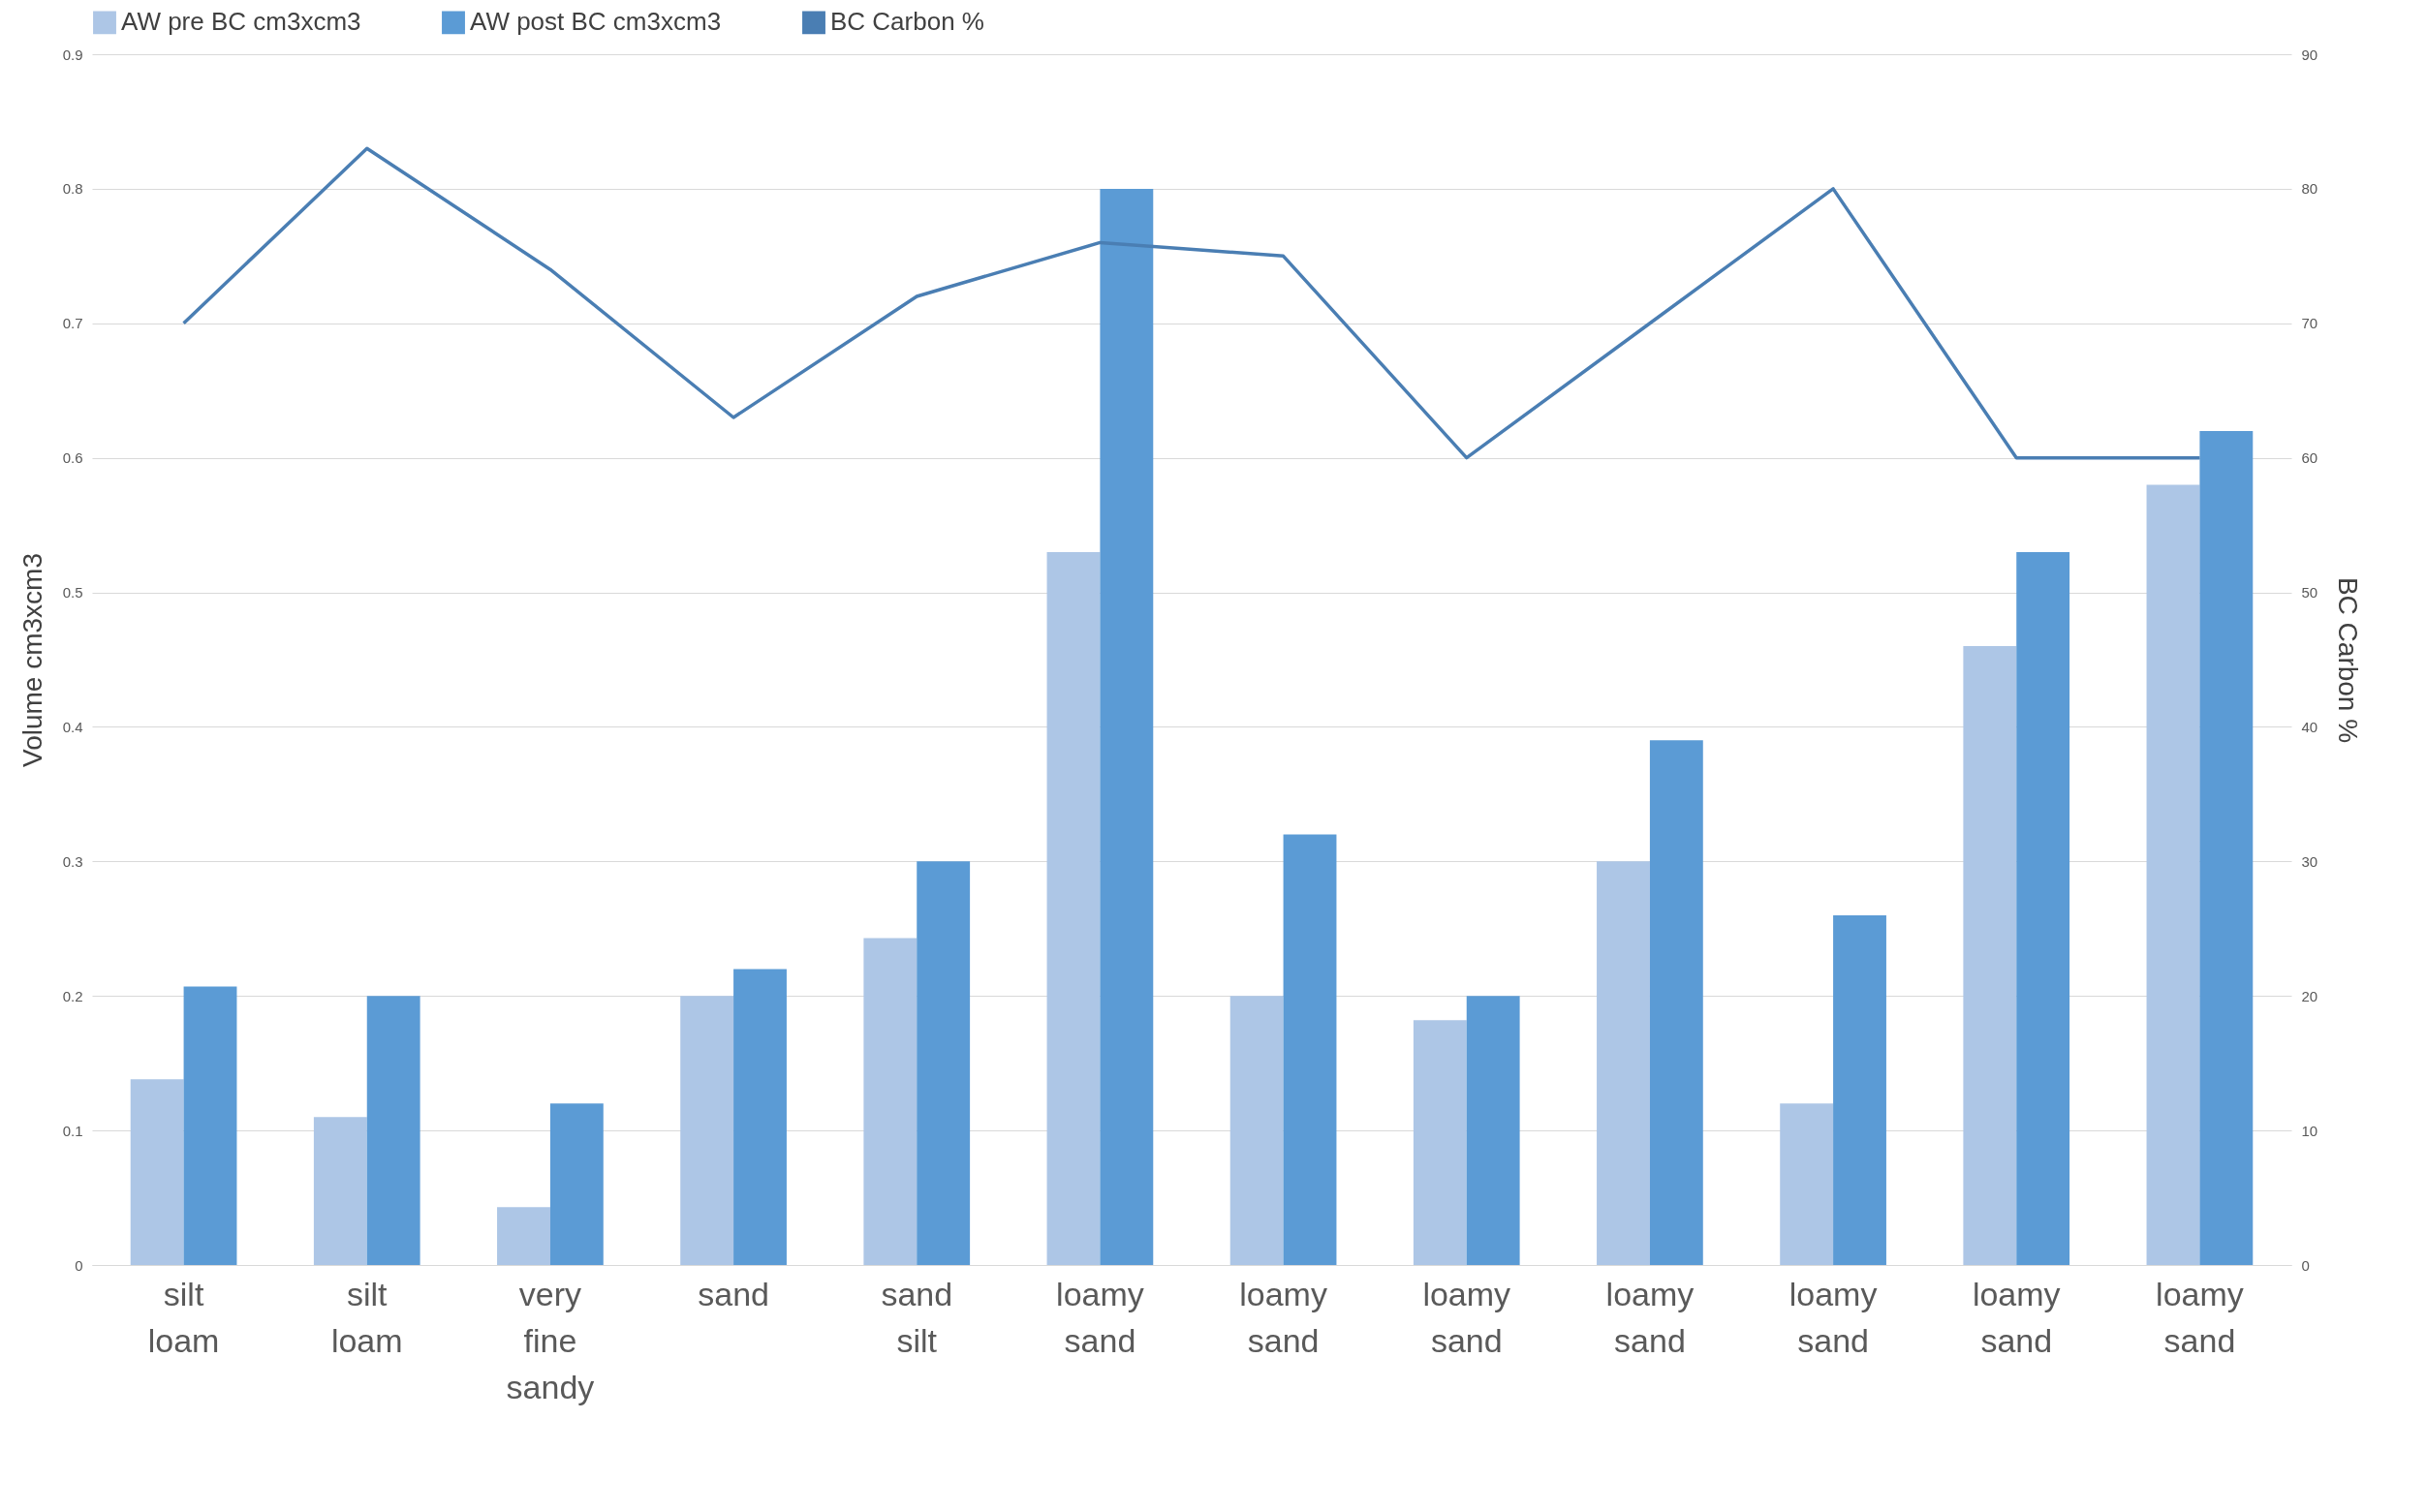  Describe the element at coordinates (72, 996) in the screenshot. I see `y-tick-label: 0.2` at that location.